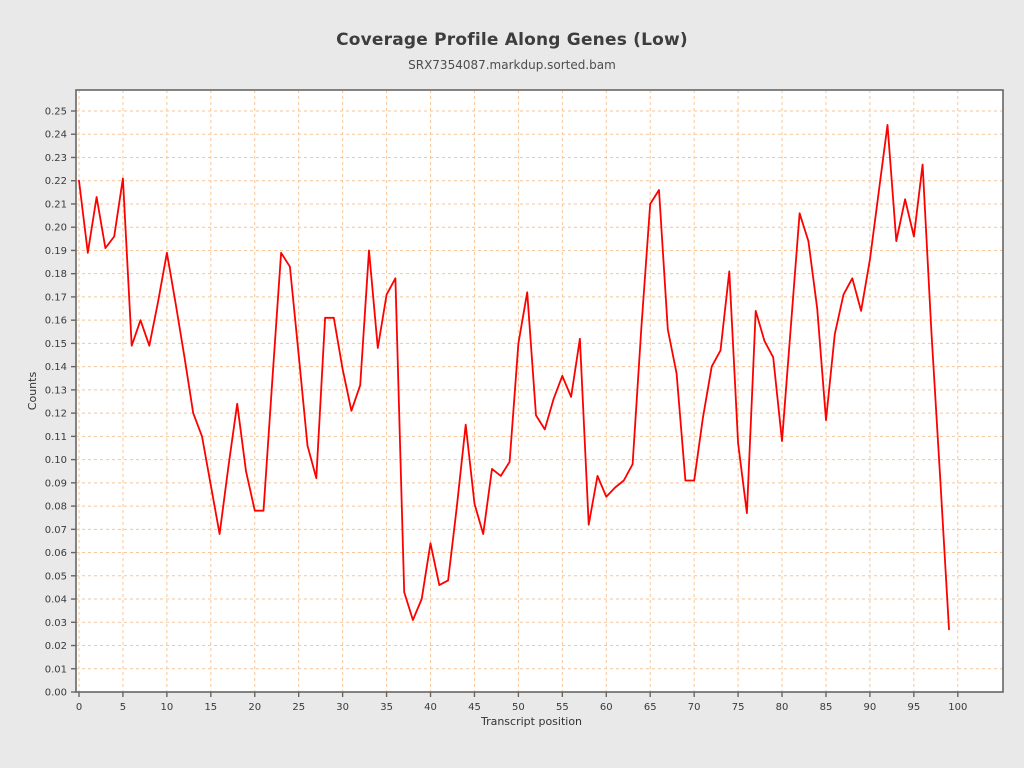  Describe the element at coordinates (56, 460) in the screenshot. I see `y-tick-label: 0.10` at that location.